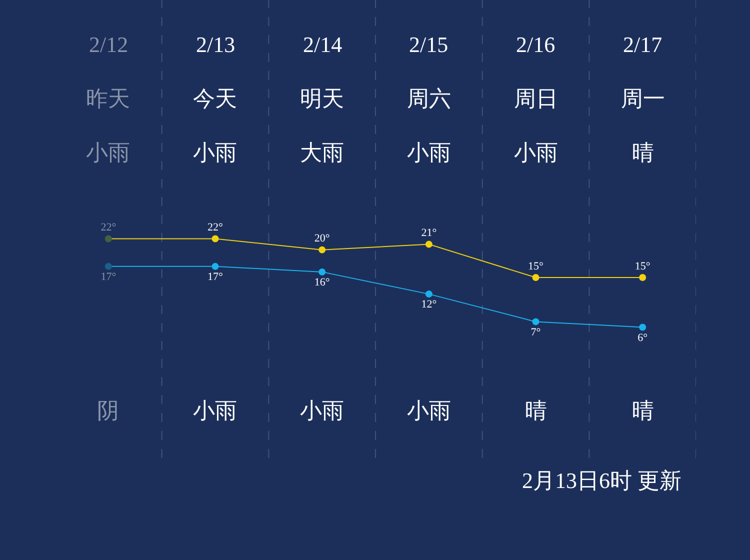  I want to click on data-label: 21°, so click(429, 233).